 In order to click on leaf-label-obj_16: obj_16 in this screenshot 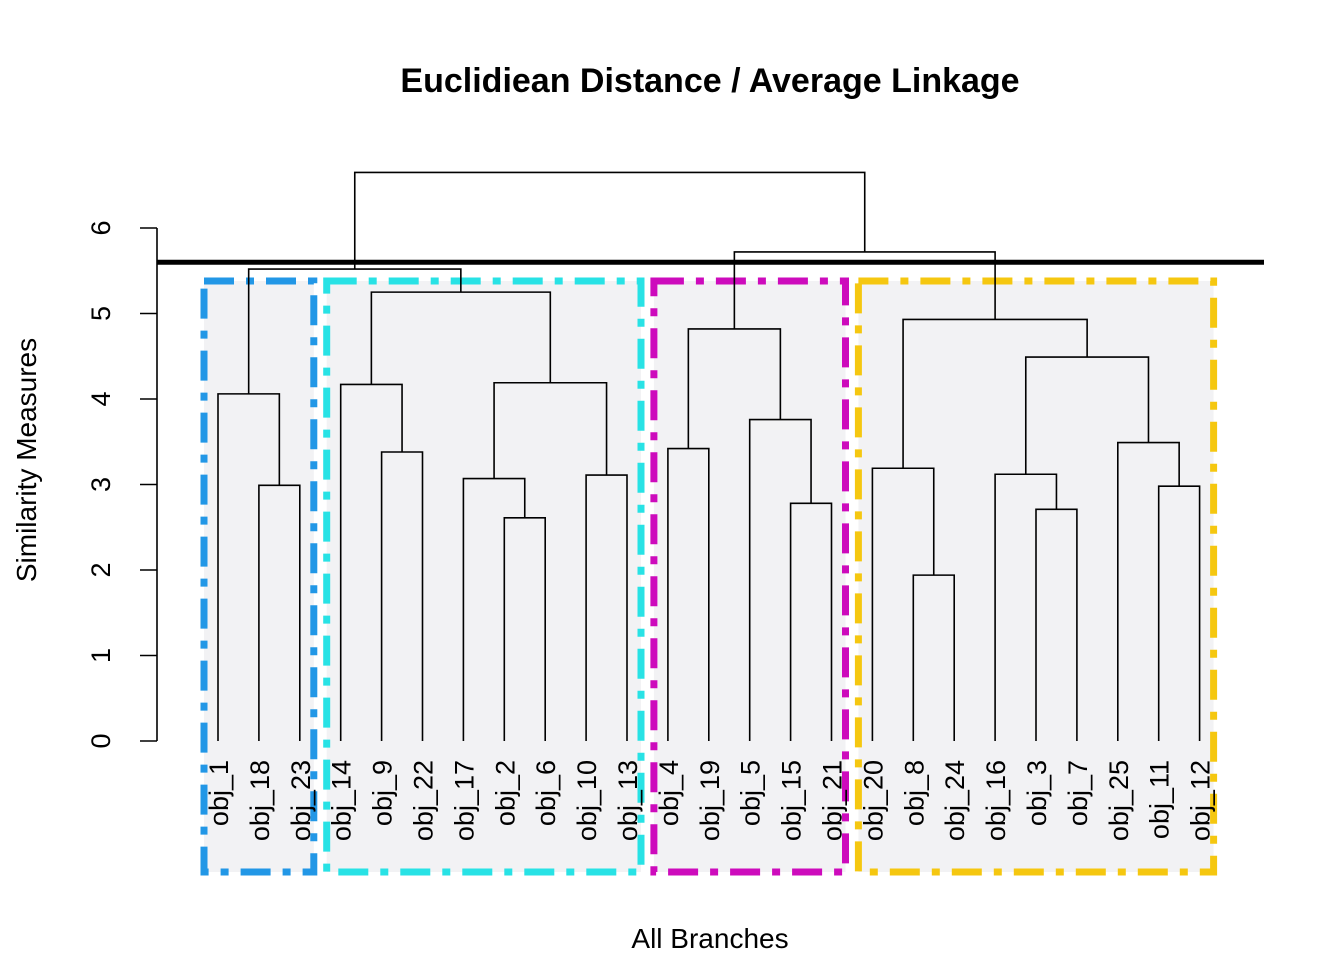, I will do `click(996, 800)`.